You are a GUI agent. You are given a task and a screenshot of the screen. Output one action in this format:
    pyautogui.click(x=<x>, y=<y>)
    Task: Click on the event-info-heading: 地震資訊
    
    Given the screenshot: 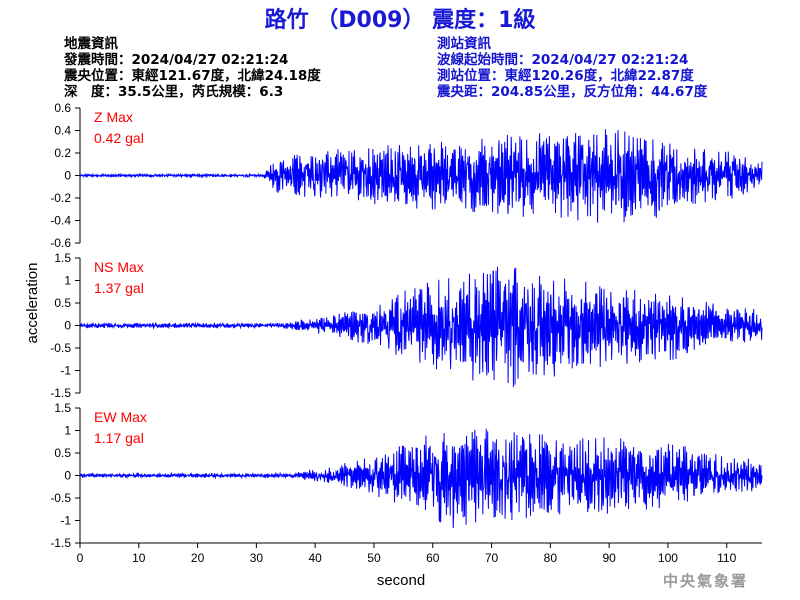 What is the action you would take?
    pyautogui.click(x=91, y=44)
    